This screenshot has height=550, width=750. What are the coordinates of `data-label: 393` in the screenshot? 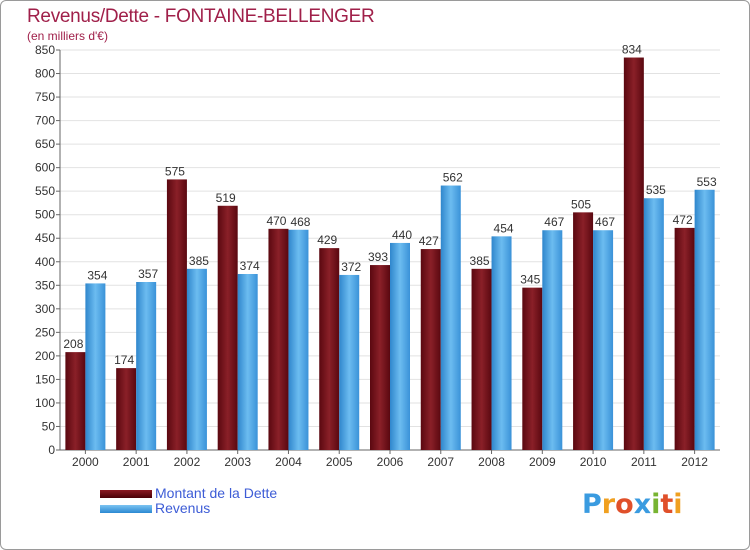 It's located at (378, 257).